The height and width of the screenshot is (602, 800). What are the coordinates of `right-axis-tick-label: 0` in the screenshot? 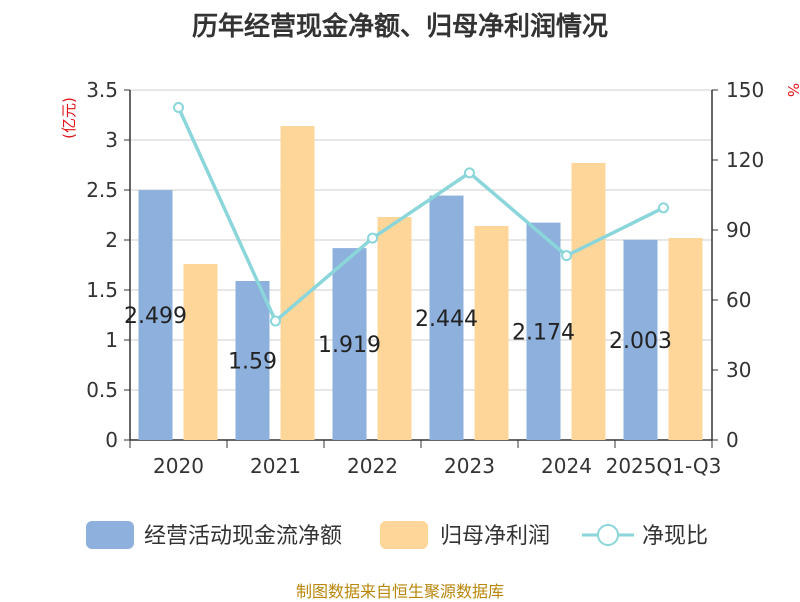 It's located at (732, 440).